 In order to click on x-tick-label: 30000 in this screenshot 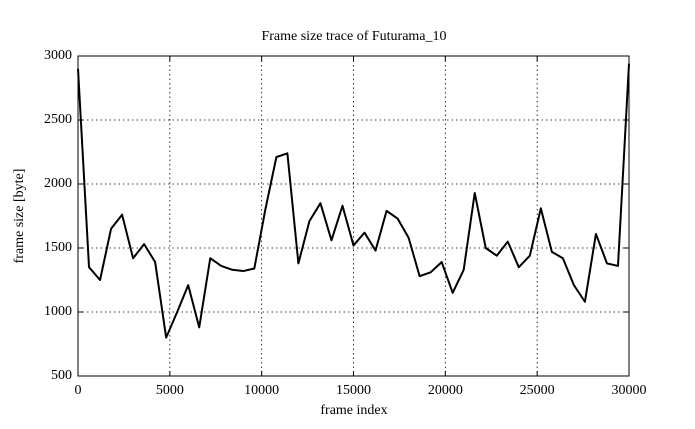, I will do `click(629, 390)`.